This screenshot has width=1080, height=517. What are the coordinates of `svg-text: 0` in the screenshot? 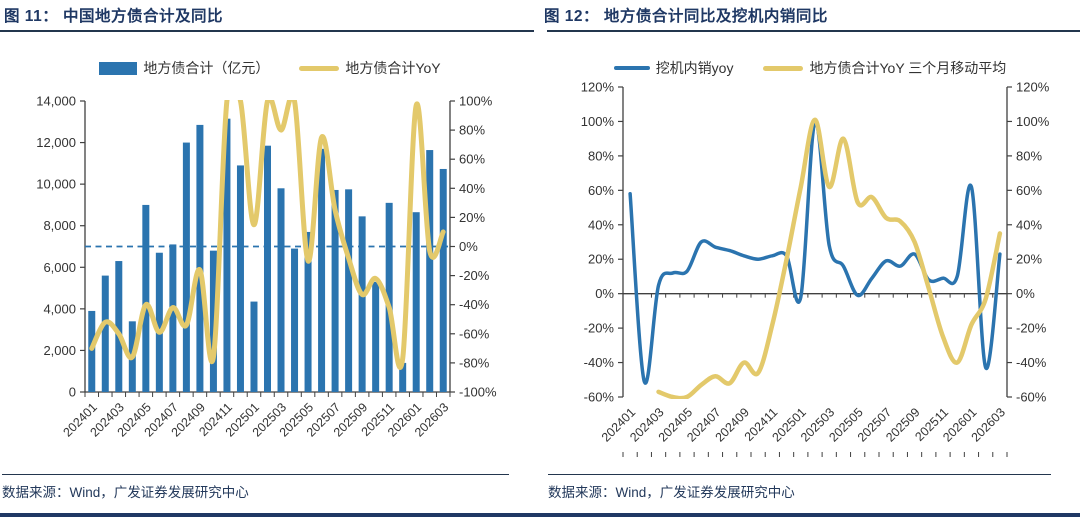 It's located at (72, 392).